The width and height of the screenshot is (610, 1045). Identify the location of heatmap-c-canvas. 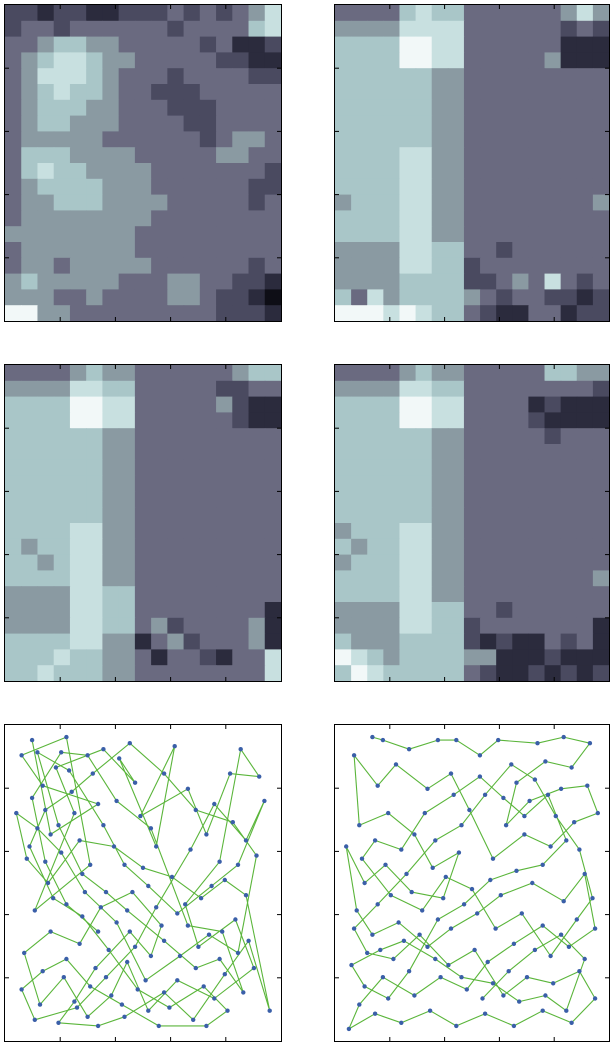
(143, 523).